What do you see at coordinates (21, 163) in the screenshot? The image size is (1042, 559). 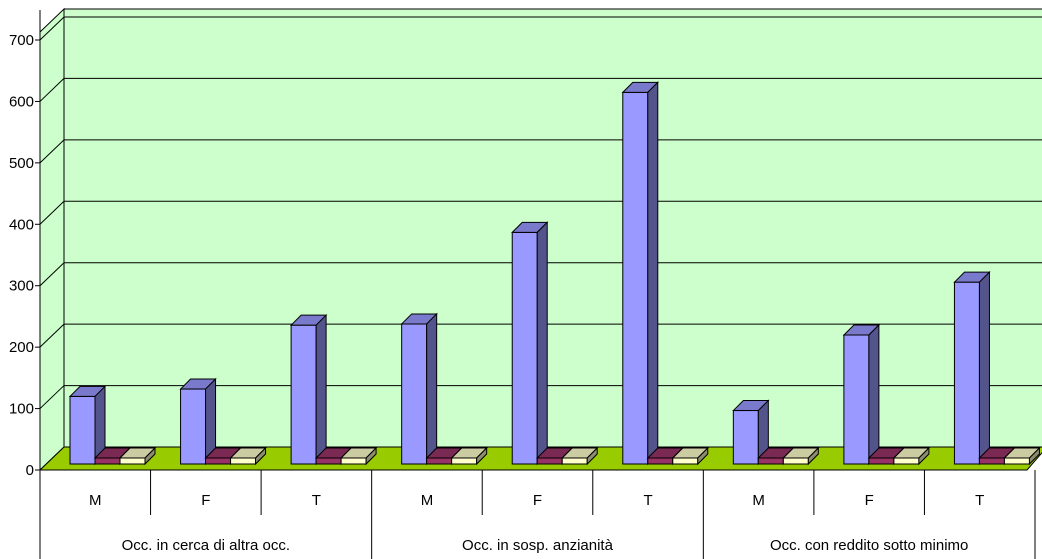 I see `y-tick-label: 500` at bounding box center [21, 163].